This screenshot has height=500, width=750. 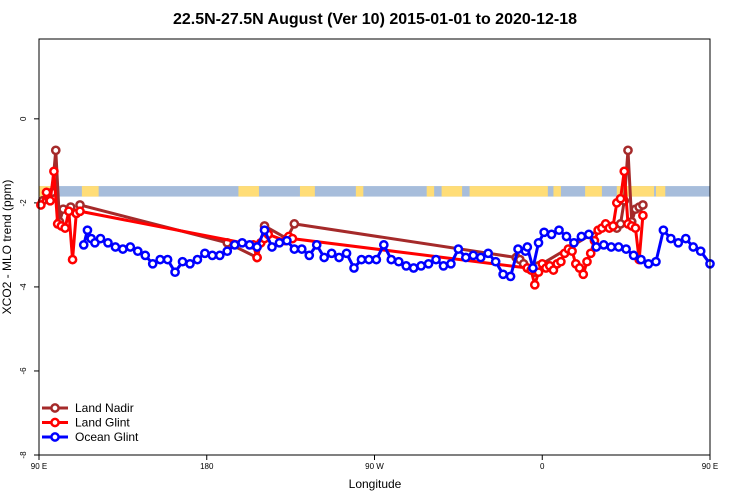 What do you see at coordinates (23, 371) in the screenshot?
I see `y-tick-label: -6` at bounding box center [23, 371].